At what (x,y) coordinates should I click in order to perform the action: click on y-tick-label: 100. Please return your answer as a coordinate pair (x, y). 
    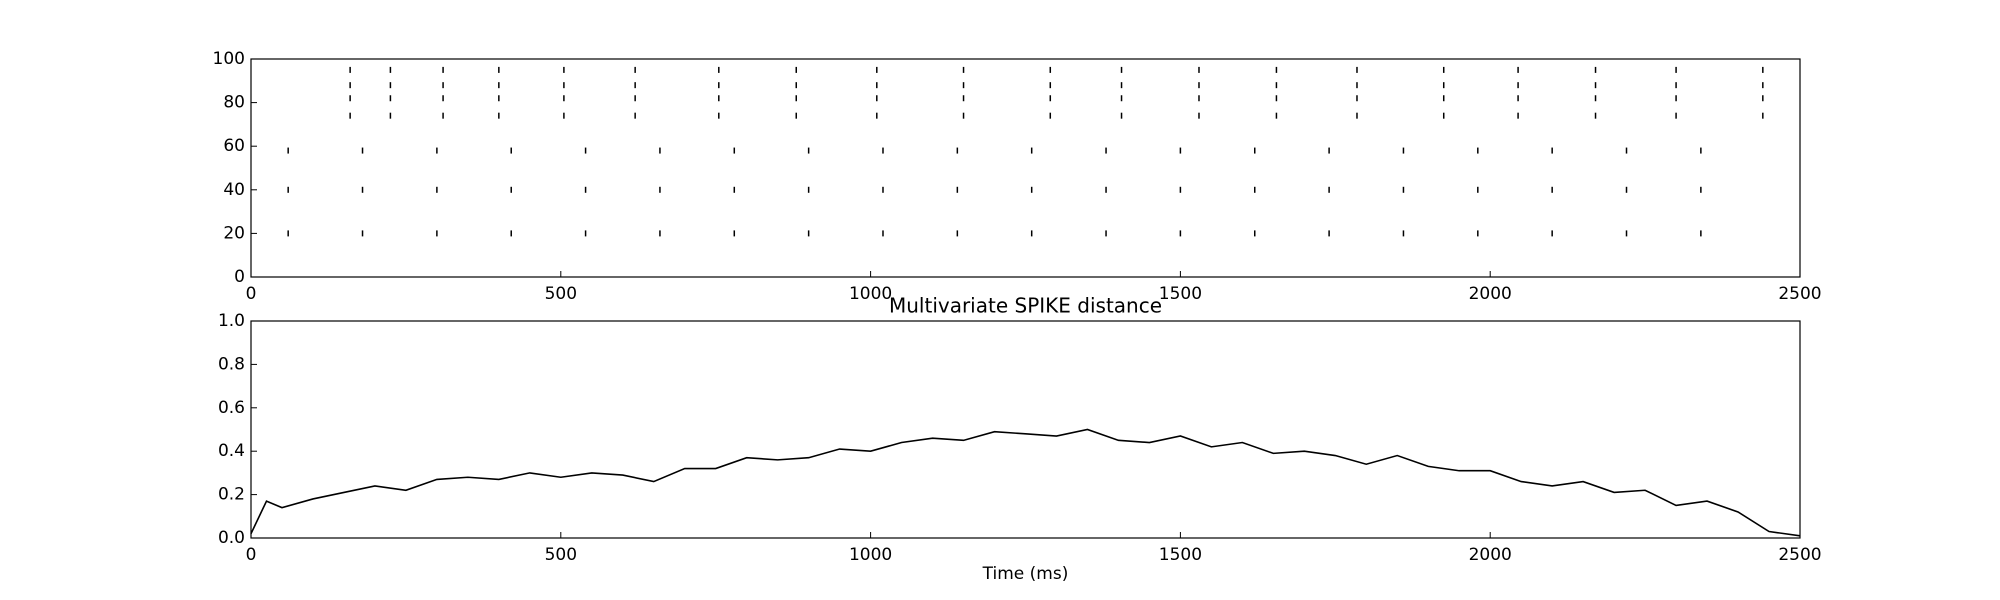
    Looking at the image, I should click on (229, 59).